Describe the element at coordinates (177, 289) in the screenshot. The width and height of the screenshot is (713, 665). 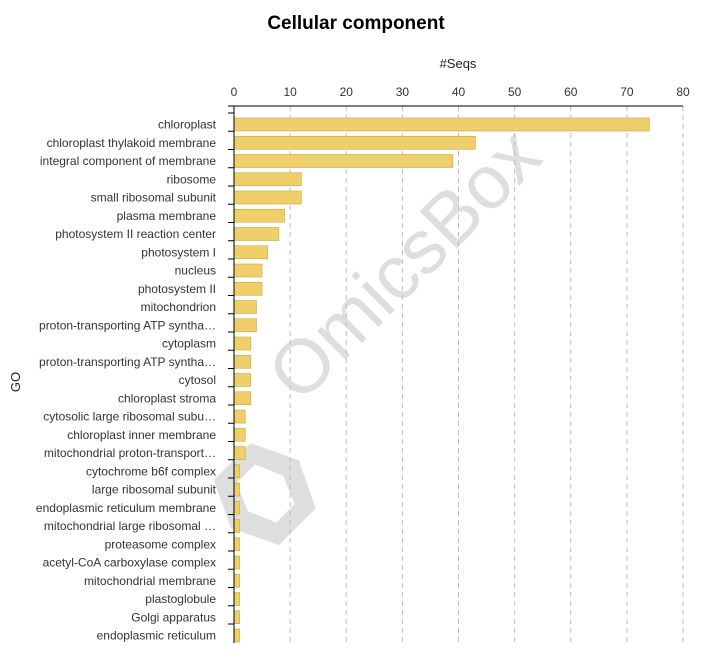
I see `category-label-9: photosystem II` at that location.